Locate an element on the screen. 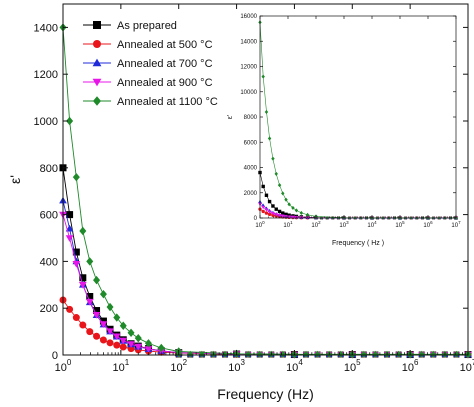 The width and height of the screenshot is (474, 407). main-y-tick-label: 0 is located at coordinates (55, 356).